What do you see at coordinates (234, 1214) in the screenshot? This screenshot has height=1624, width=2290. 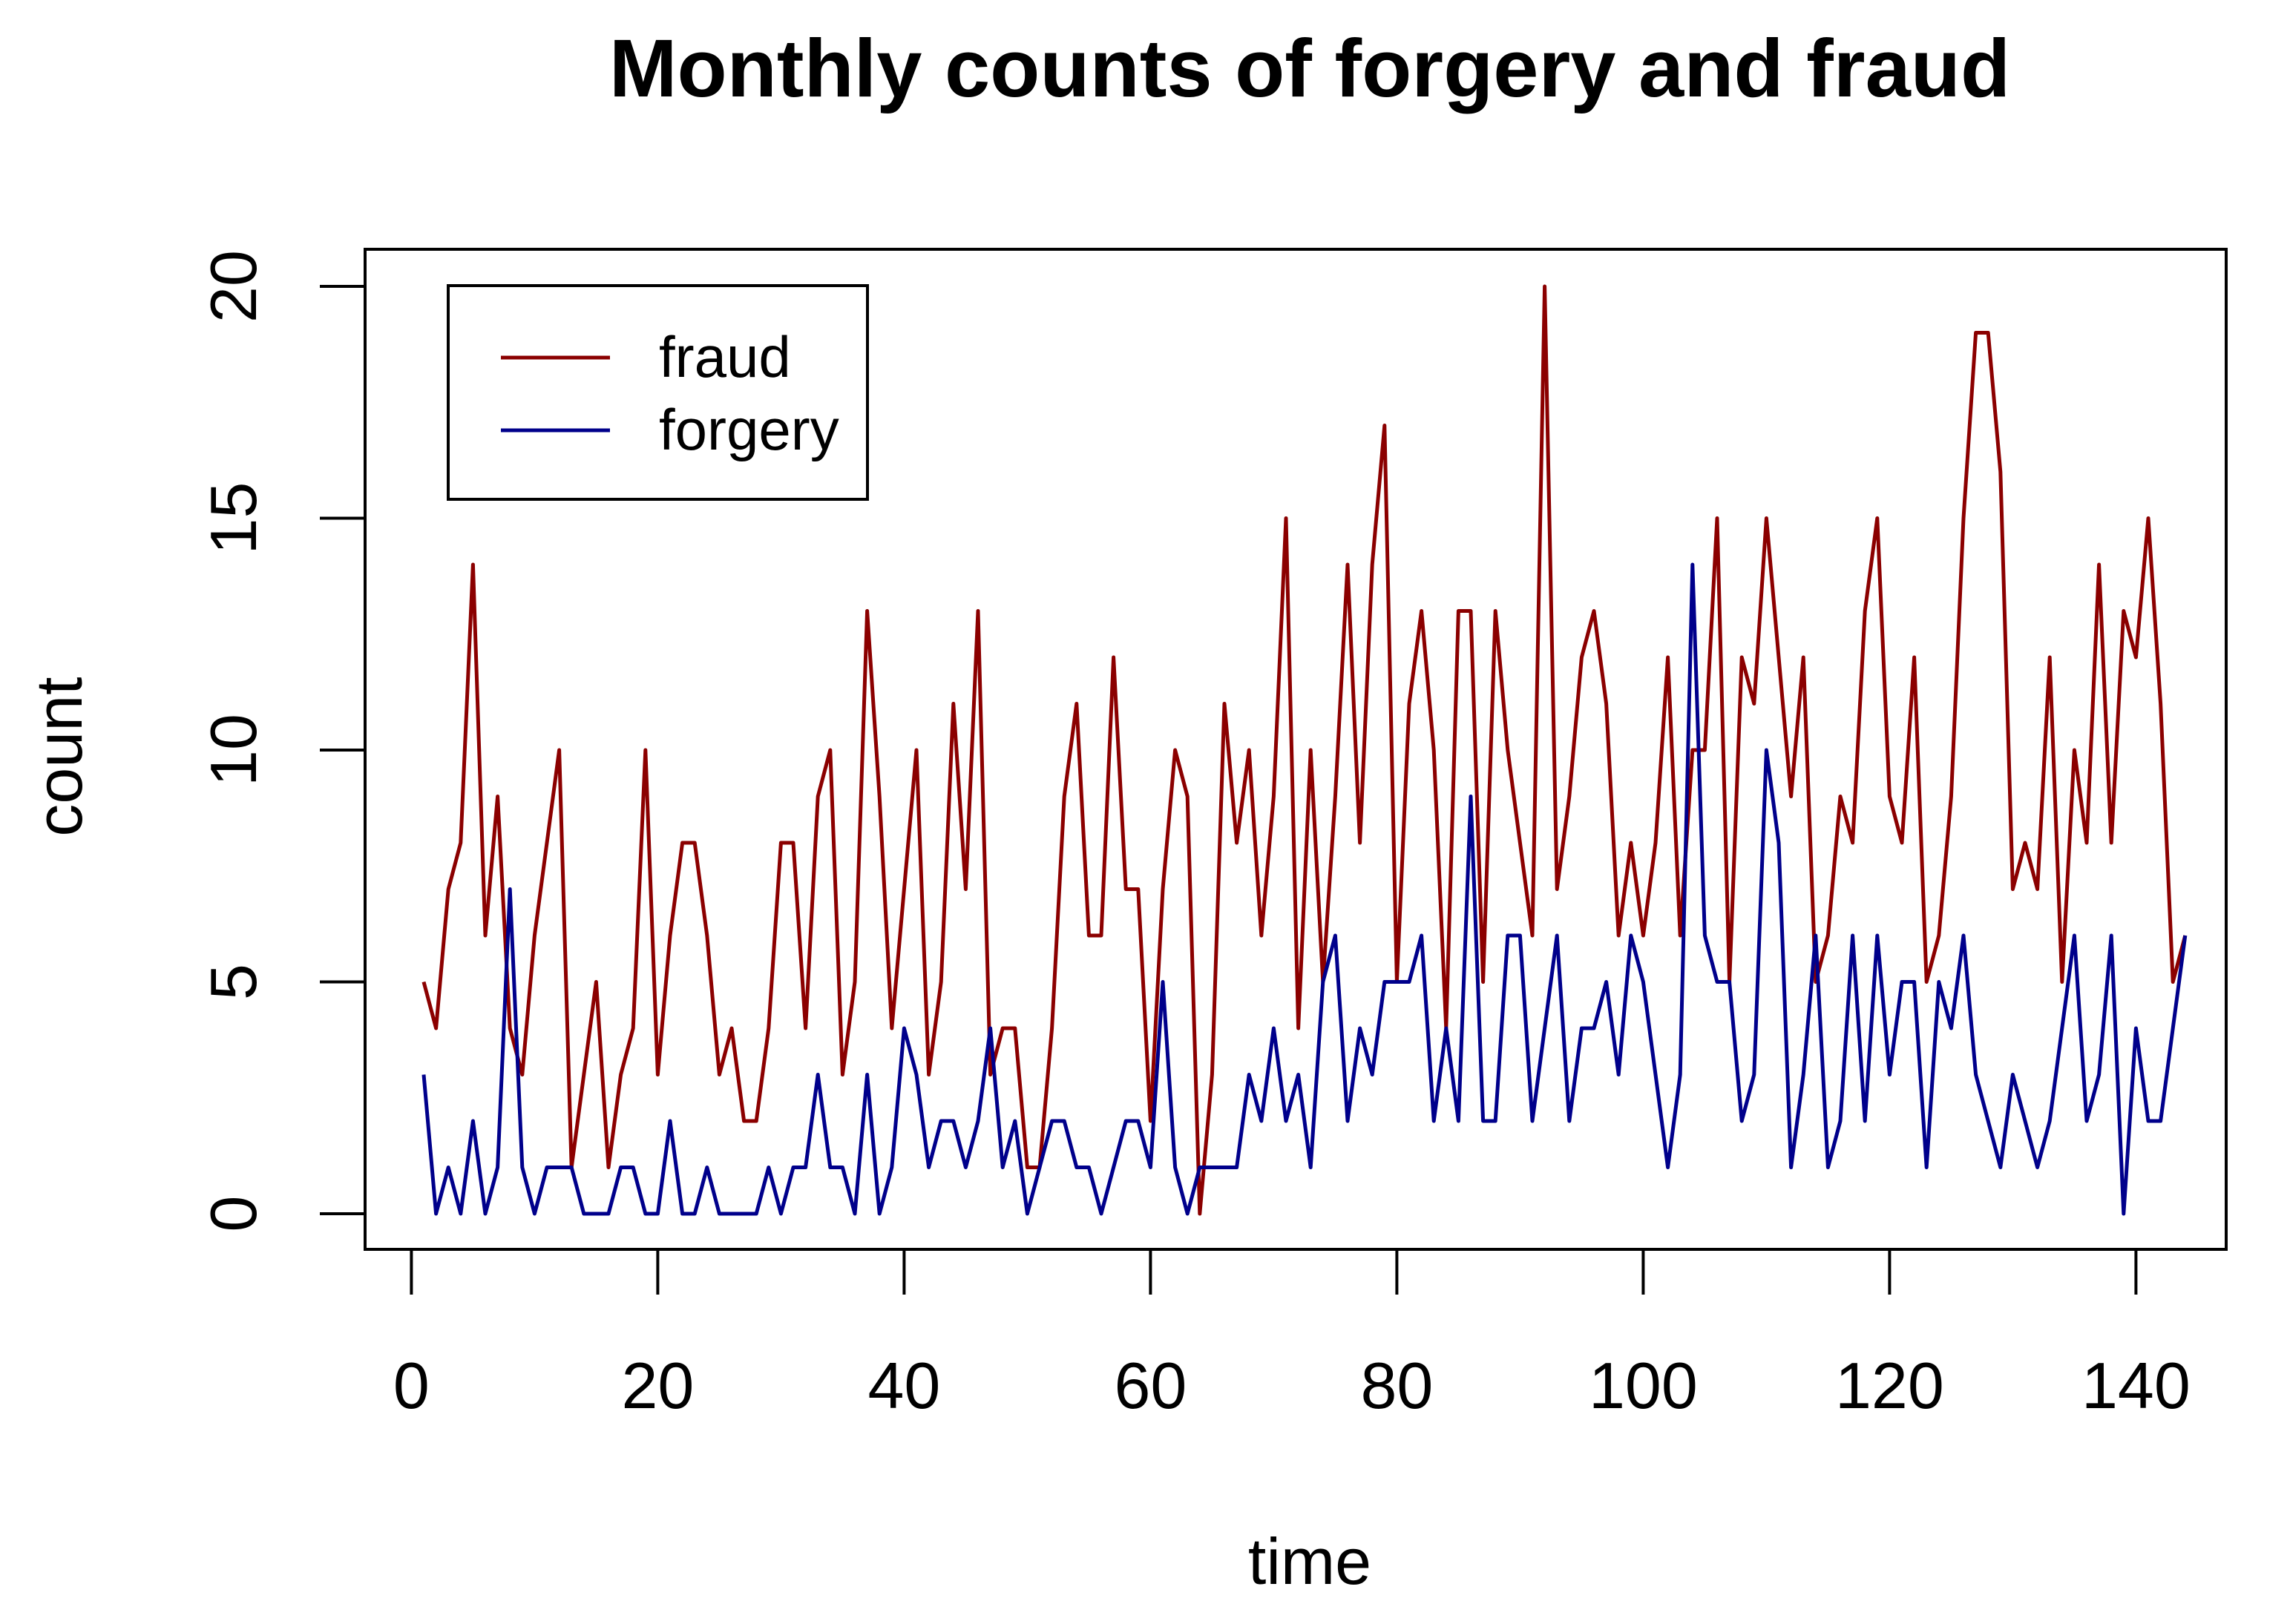 I see `y-tick-label: 0` at bounding box center [234, 1214].